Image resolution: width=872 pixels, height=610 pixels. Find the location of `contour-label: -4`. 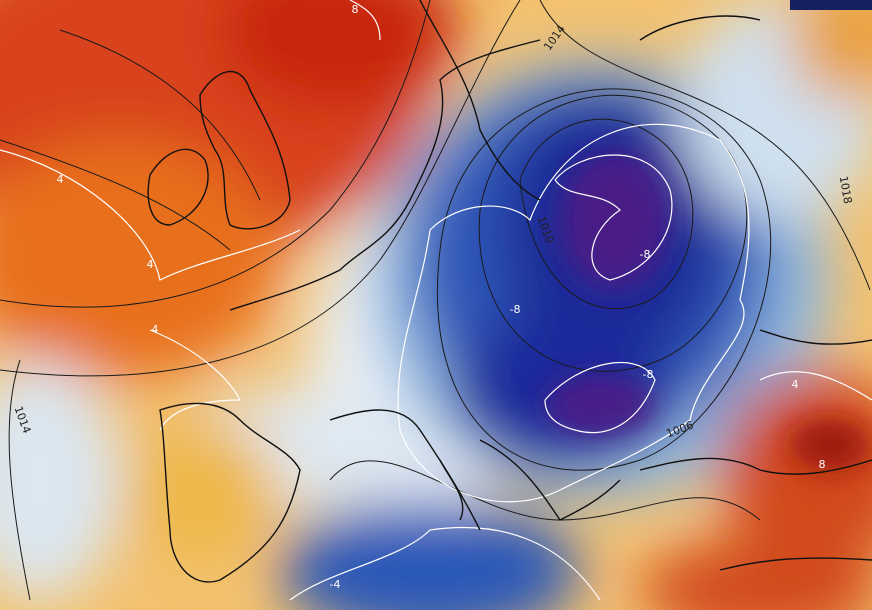

contour-label: -4 is located at coordinates (335, 584).